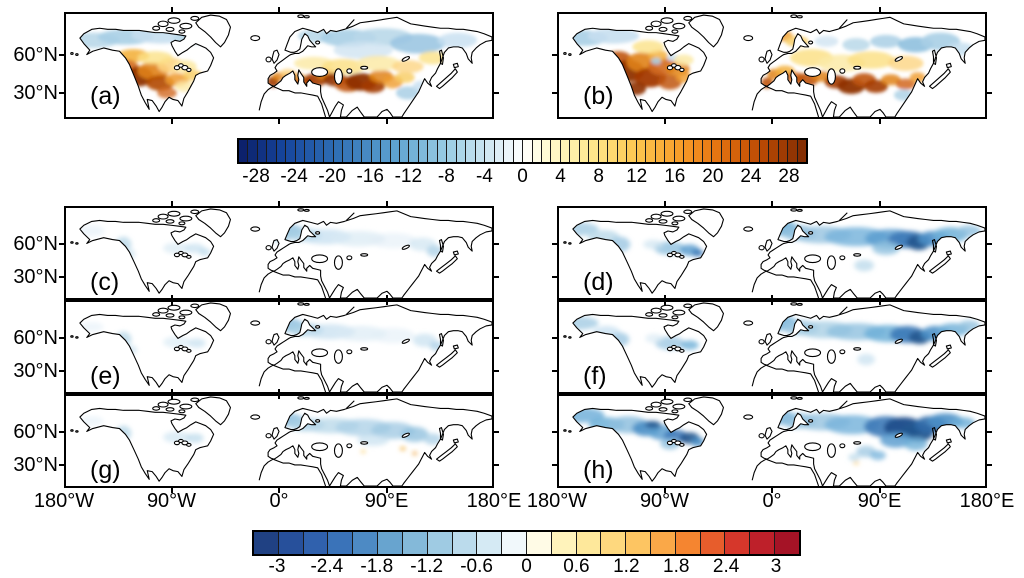 This screenshot has height=578, width=1024. What do you see at coordinates (560, 176) in the screenshot?
I see `colorbar-top-tick-label: 4` at bounding box center [560, 176].